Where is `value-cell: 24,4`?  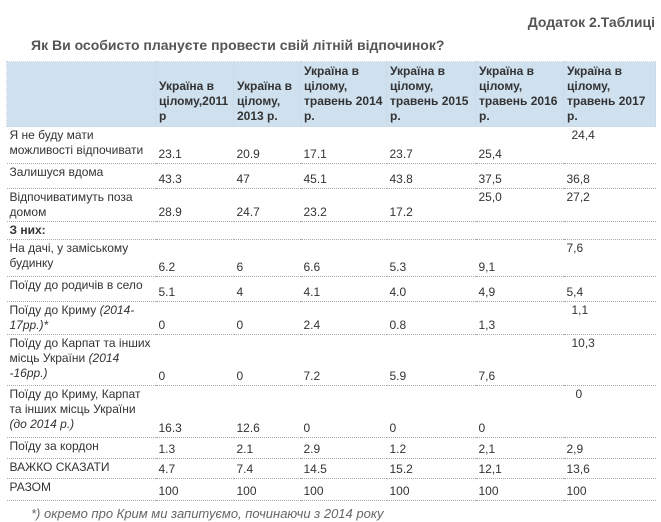
value-cell: 24,4 is located at coordinates (609, 145).